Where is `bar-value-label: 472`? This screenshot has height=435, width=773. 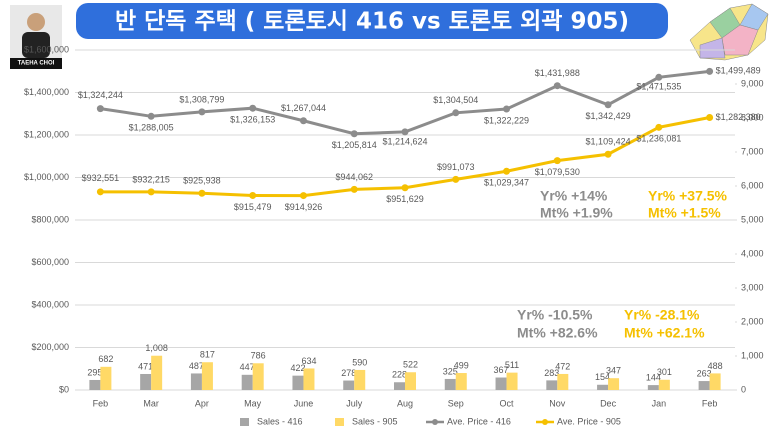 bar-value-label: 472 is located at coordinates (562, 366).